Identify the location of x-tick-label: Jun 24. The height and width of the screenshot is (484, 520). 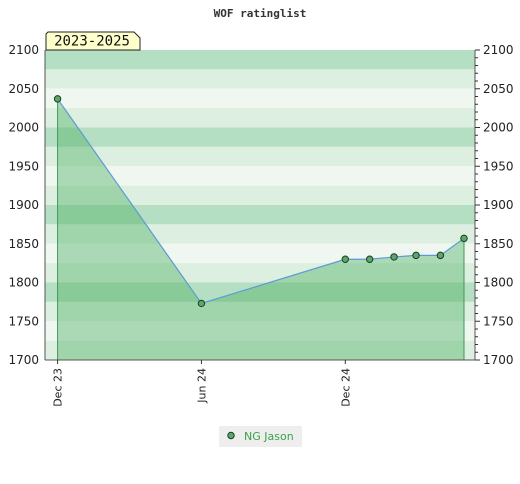
(201, 386).